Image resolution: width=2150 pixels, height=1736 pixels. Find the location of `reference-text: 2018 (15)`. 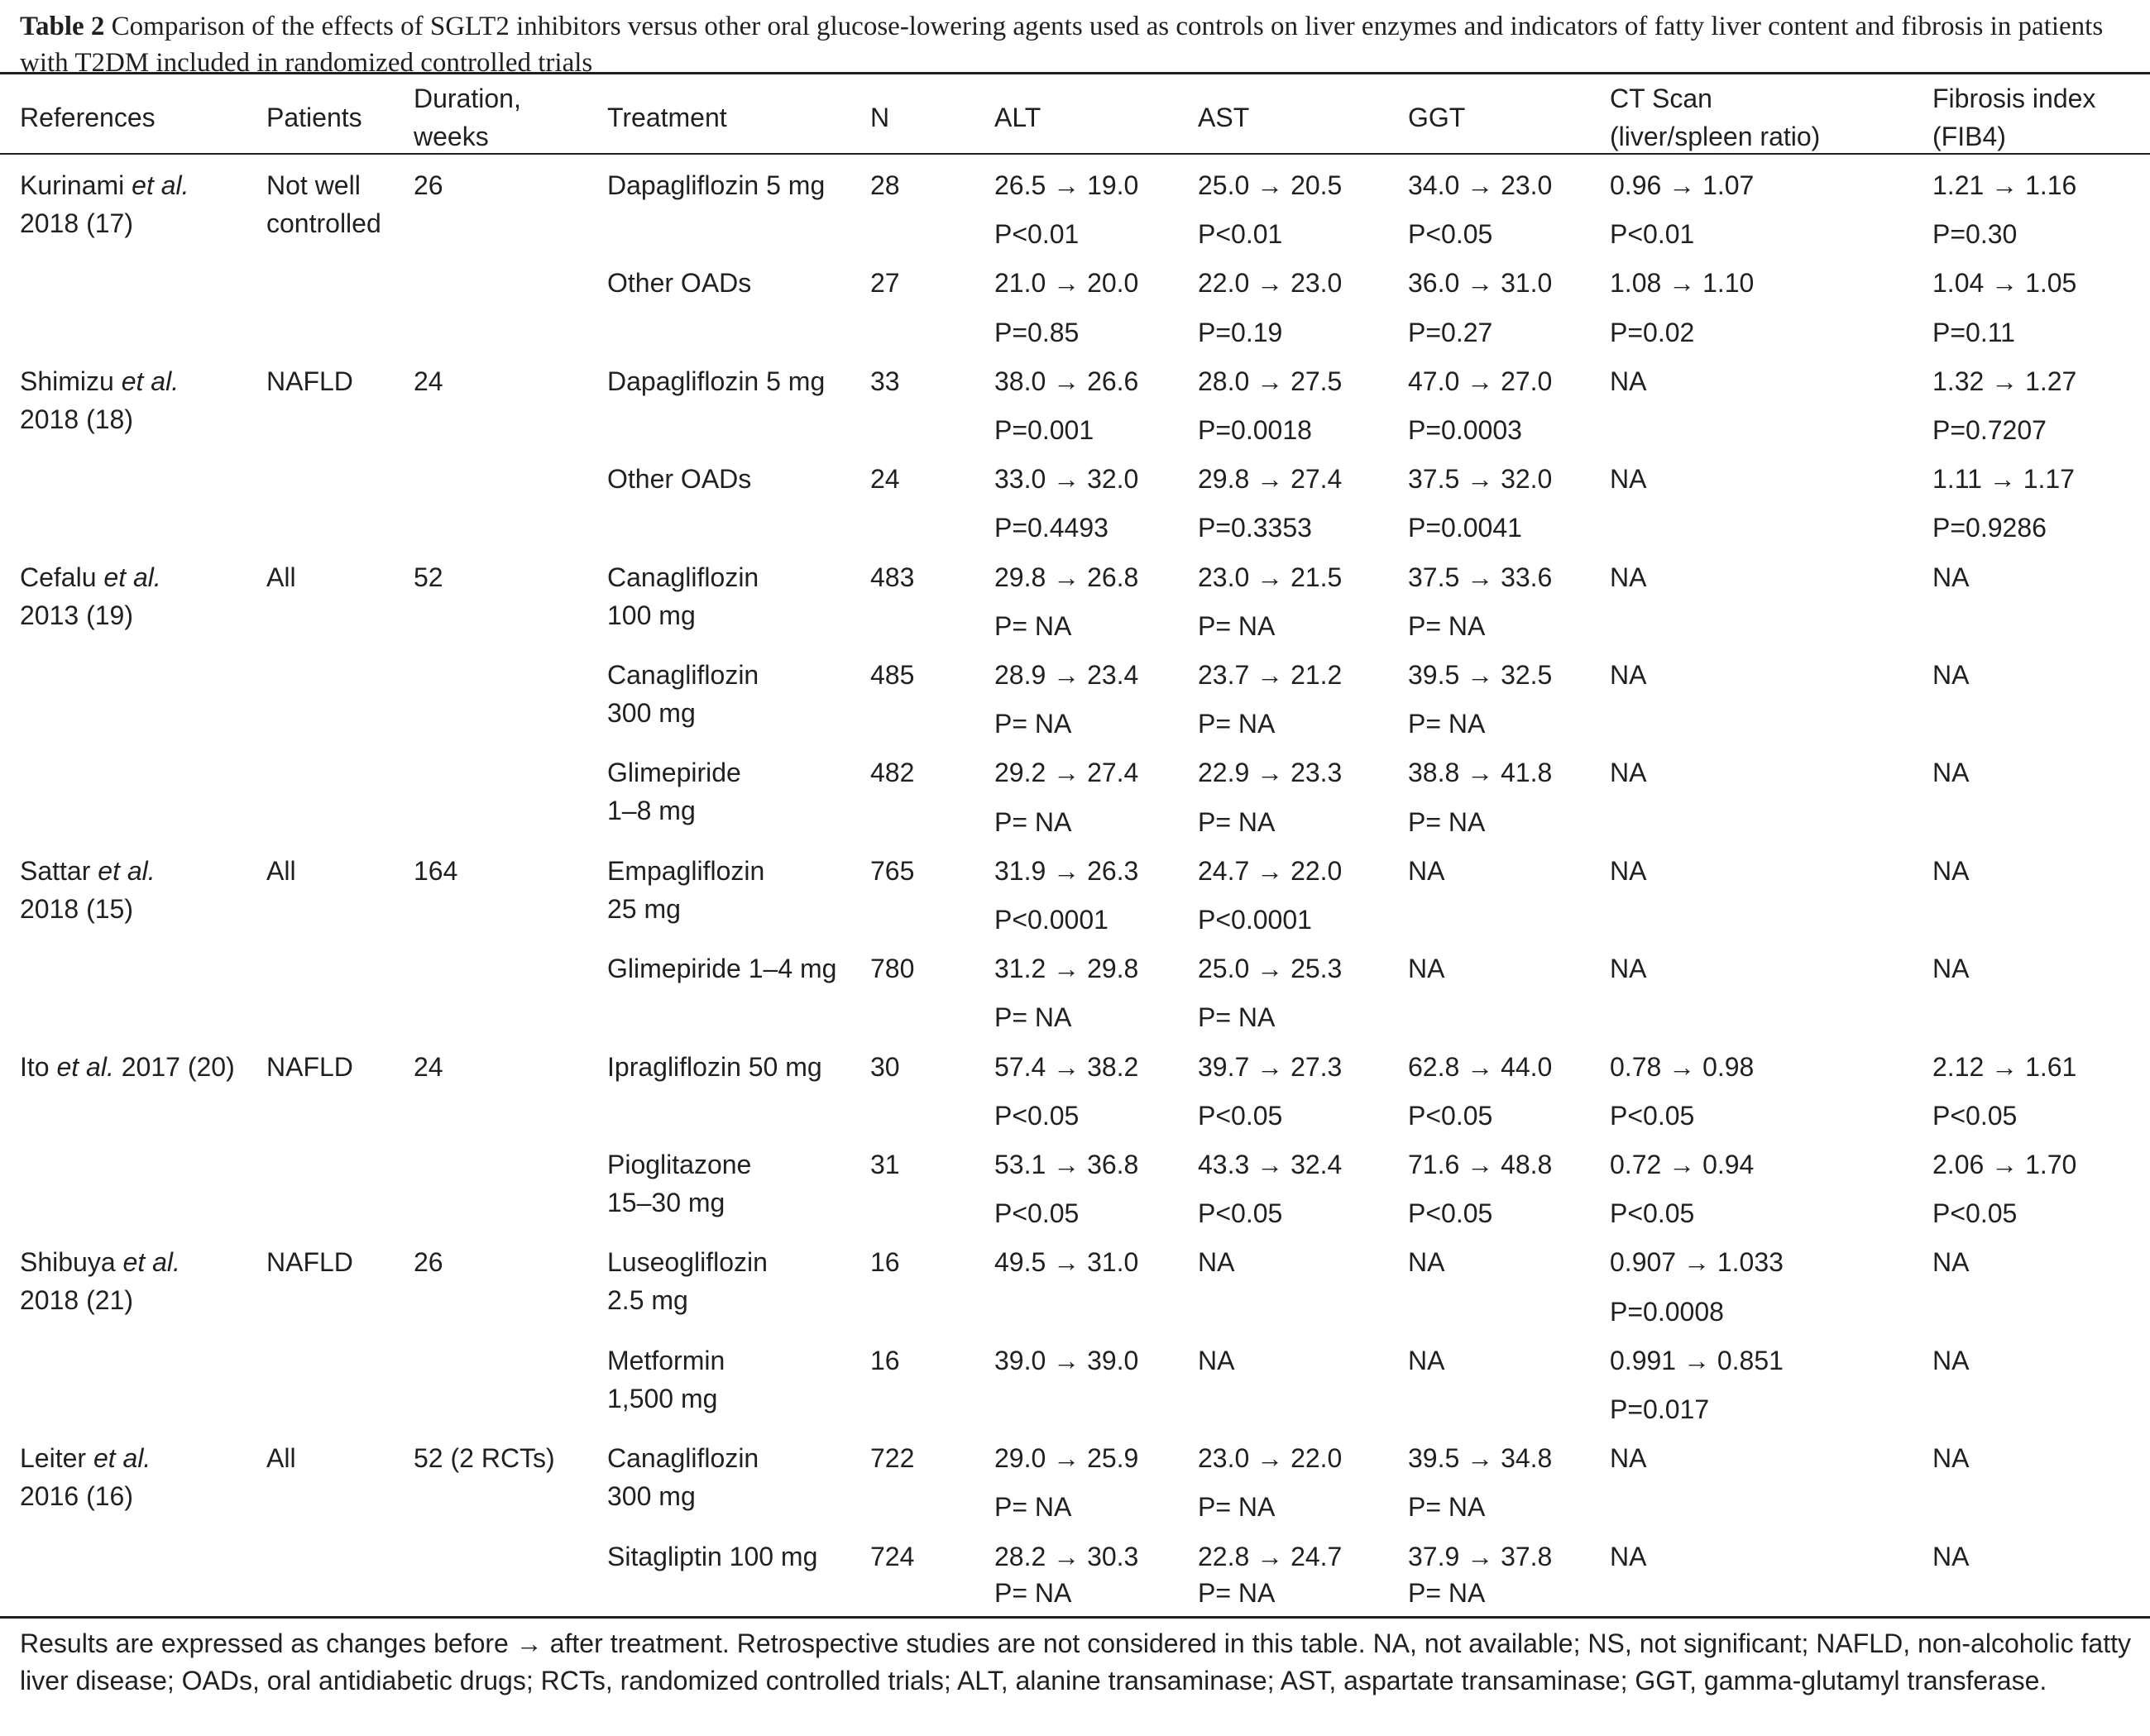

reference-text: 2018 (15) is located at coordinates (77, 909).